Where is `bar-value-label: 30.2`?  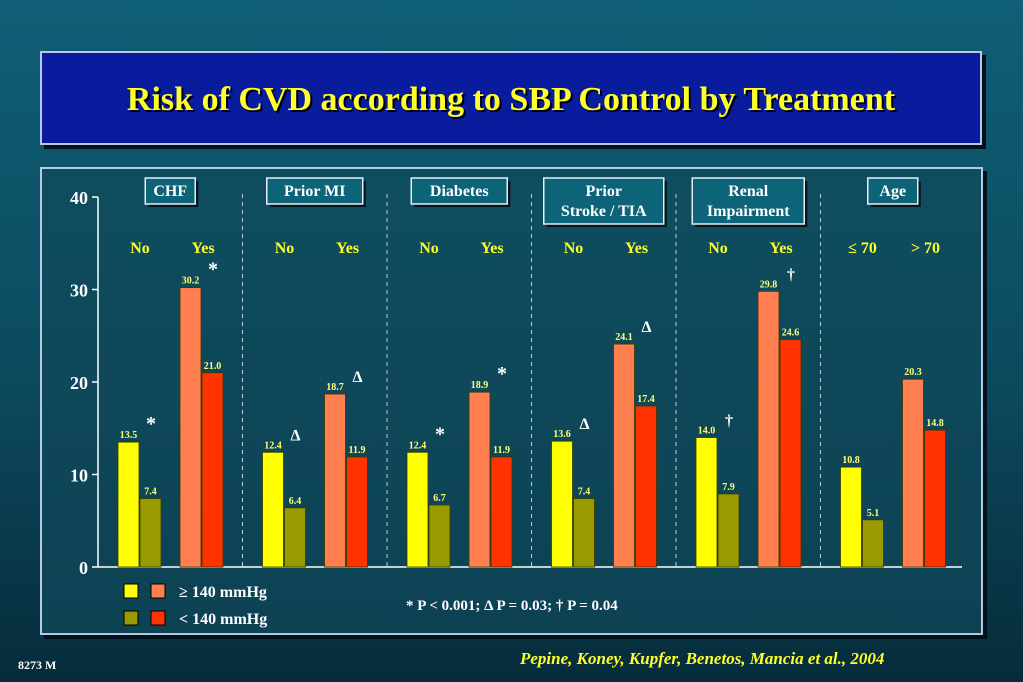 bar-value-label: 30.2 is located at coordinates (191, 281).